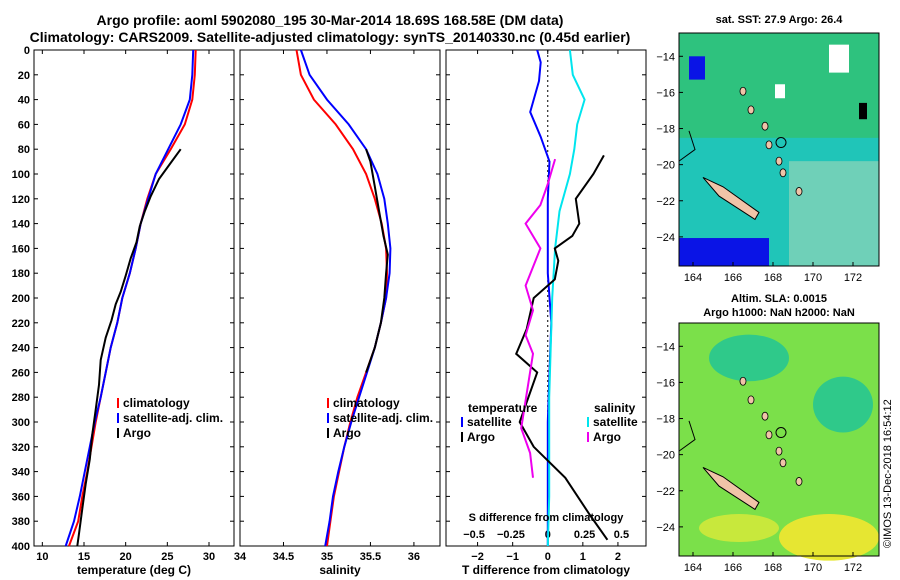 This screenshot has width=900, height=580. Describe the element at coordinates (548, 557) in the screenshot. I see `x-tick-label: 0` at that location.